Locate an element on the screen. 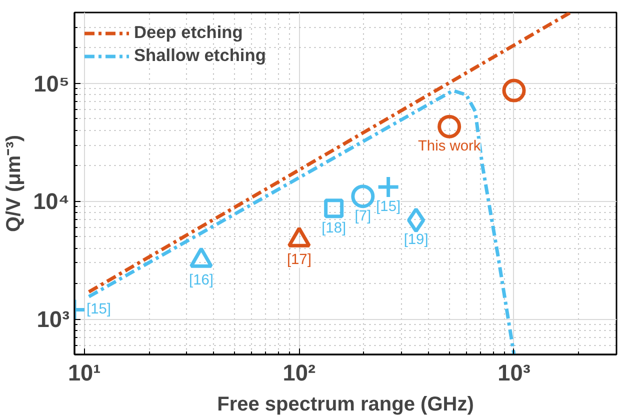 This screenshot has width=622, height=418. series-label: [16] is located at coordinates (201, 280).